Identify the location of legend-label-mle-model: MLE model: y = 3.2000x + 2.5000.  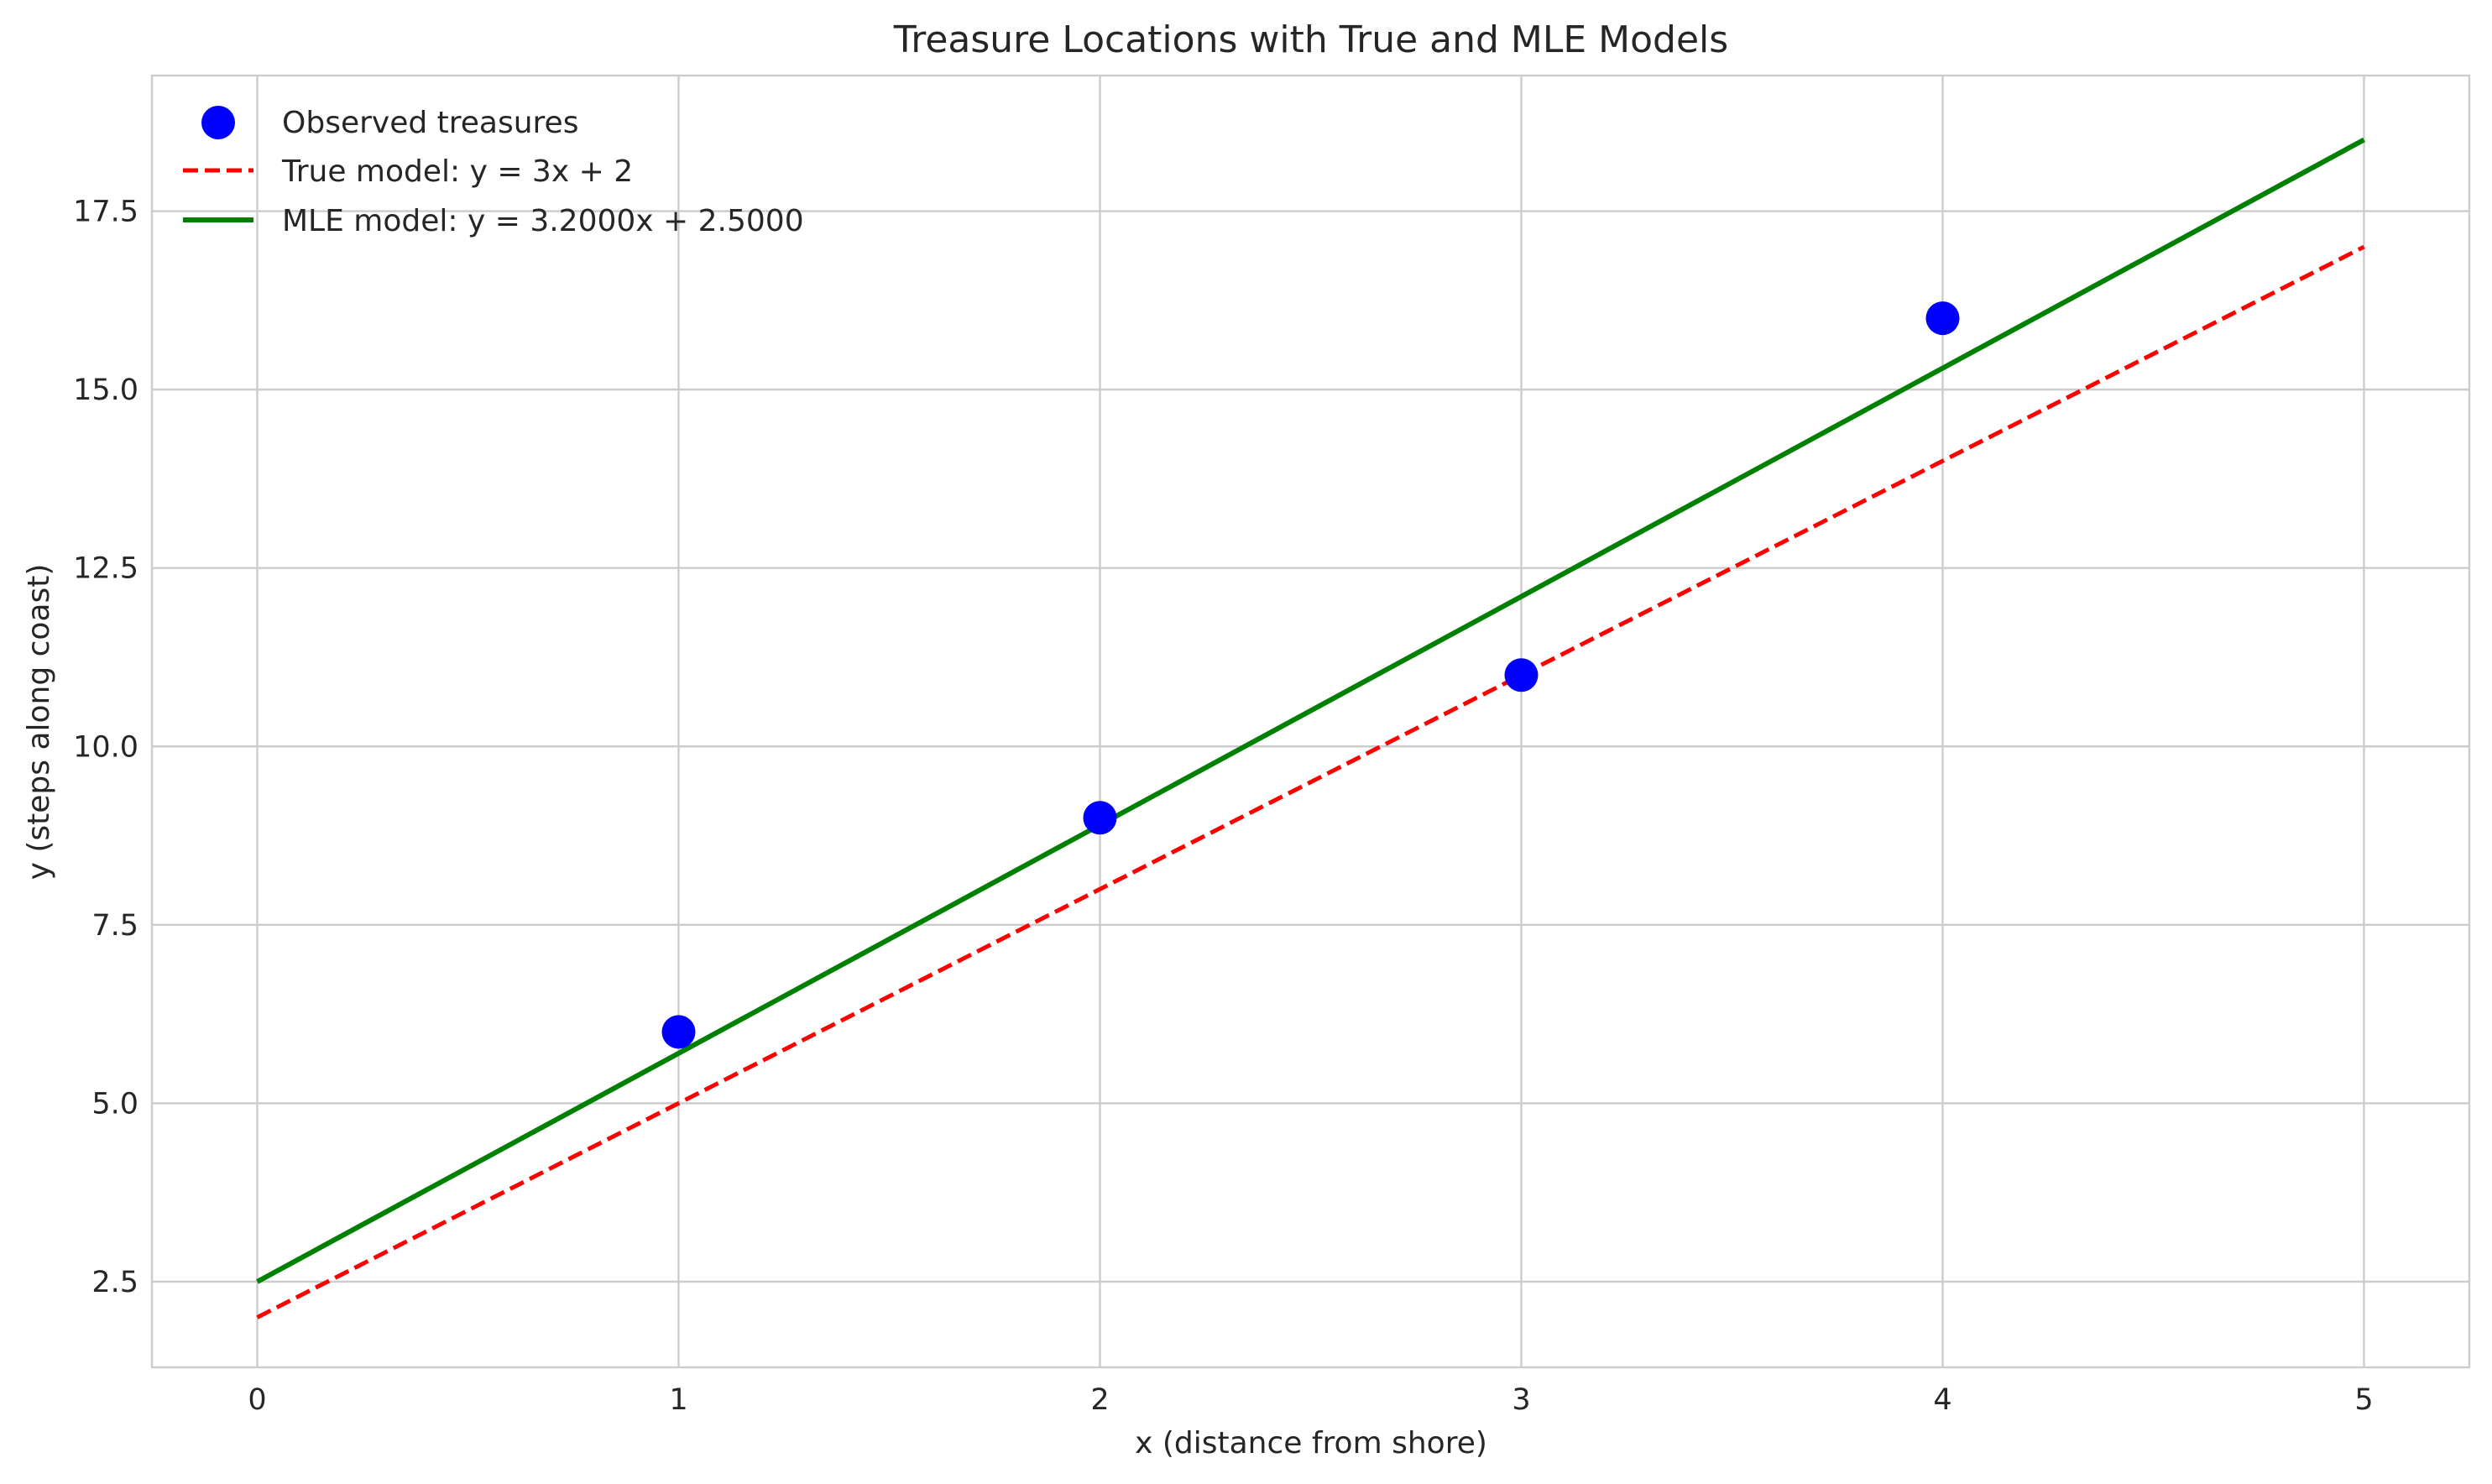
(543, 221).